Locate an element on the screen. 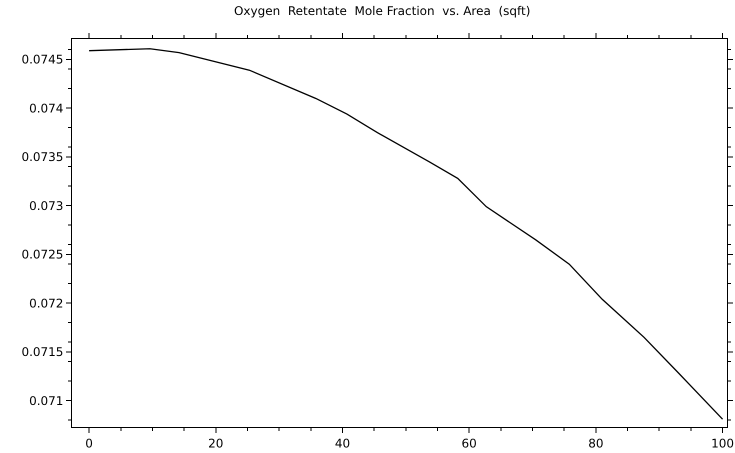 The height and width of the screenshot is (453, 735). y-tick-label: 0.072 is located at coordinates (46, 303).